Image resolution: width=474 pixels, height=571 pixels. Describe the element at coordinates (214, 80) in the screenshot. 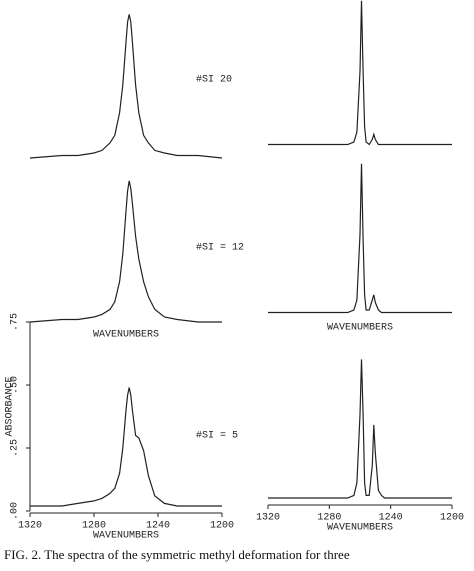

I see `annotation: #SI 20` at that location.